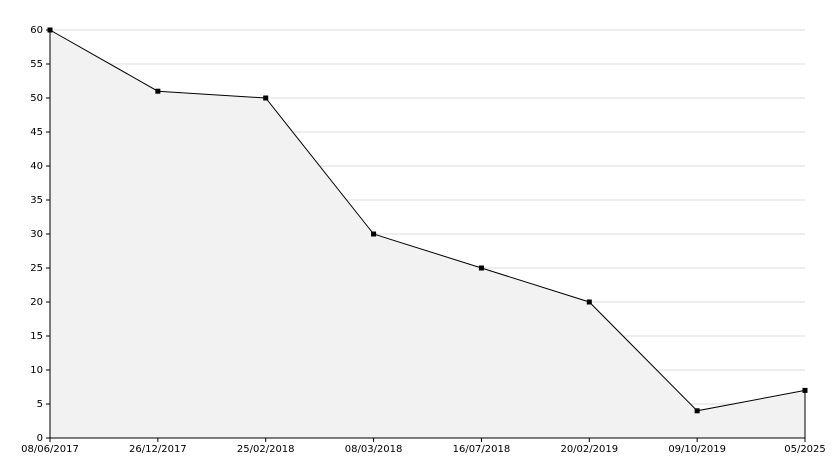 The height and width of the screenshot is (468, 834). I want to click on y-tick-label: 40, so click(36, 166).